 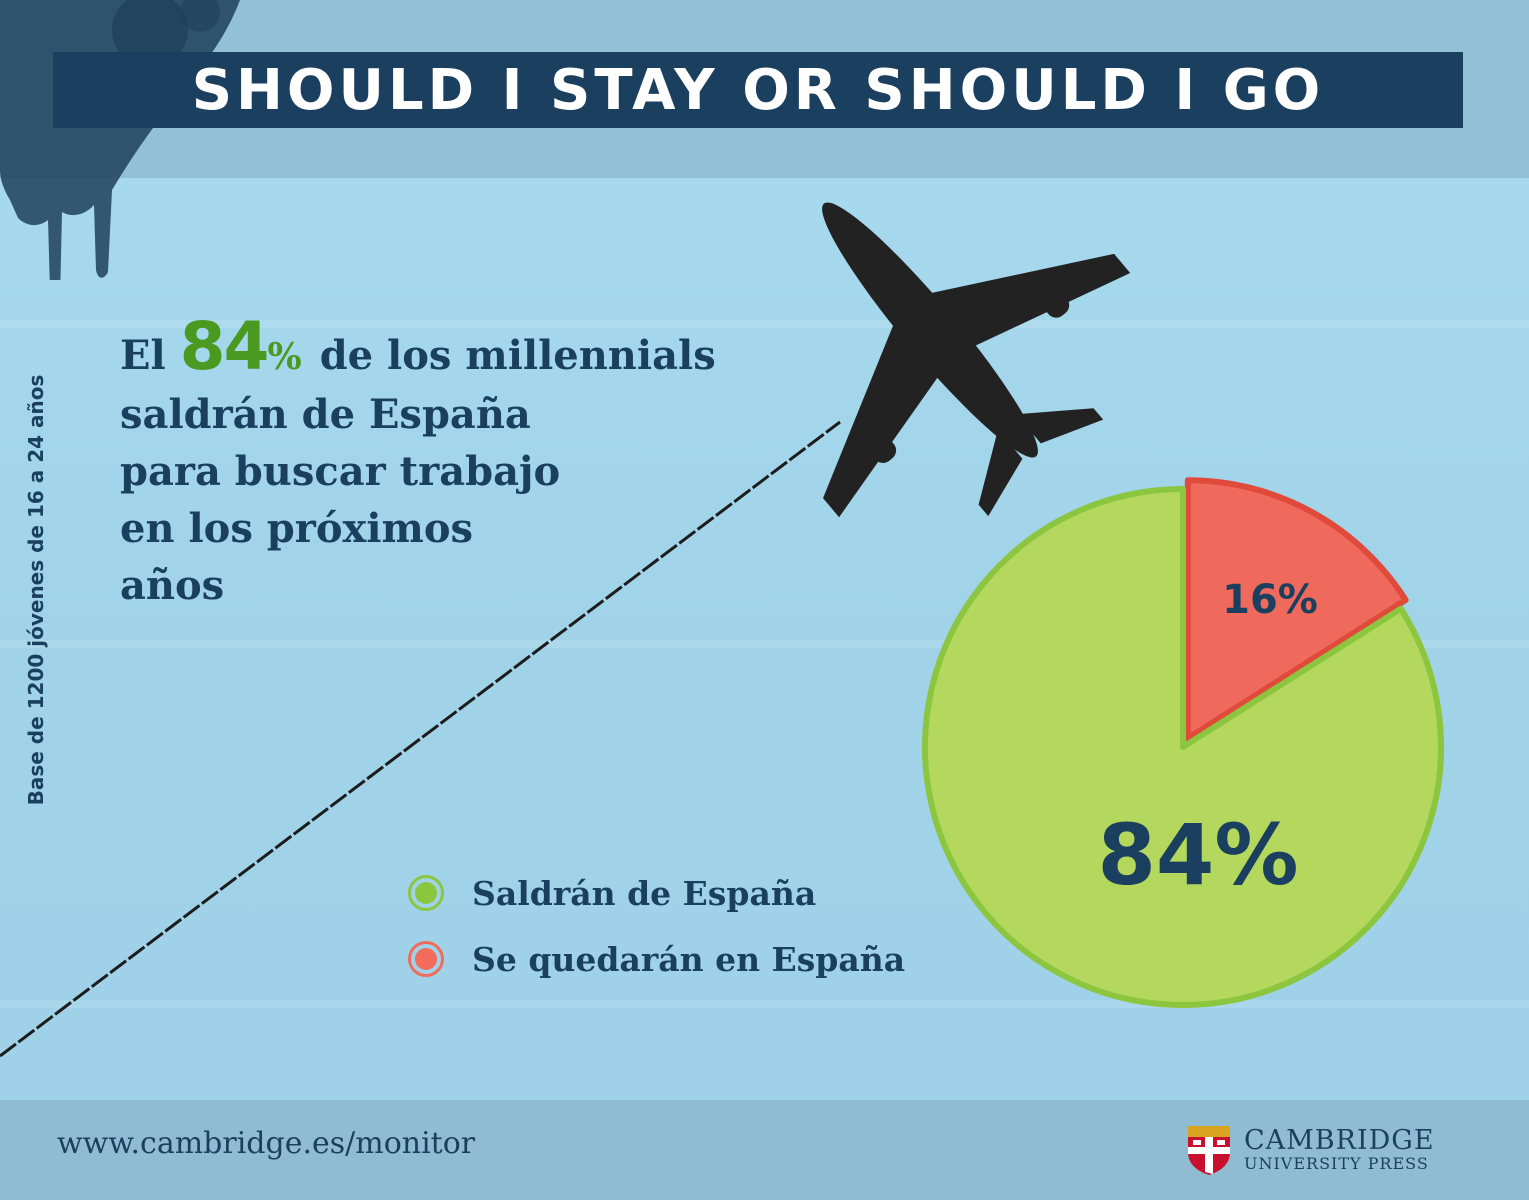 I want to click on legend-item-stay: Se quedarán en España, so click(x=656, y=959).